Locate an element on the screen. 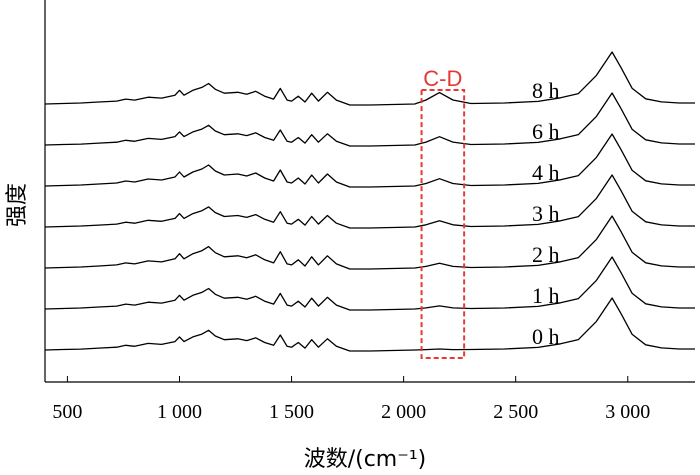 This screenshot has width=700, height=475. x-tick-labels: 500 1 000 1 500 2 000 2 500 3 000 is located at coordinates (351, 412).